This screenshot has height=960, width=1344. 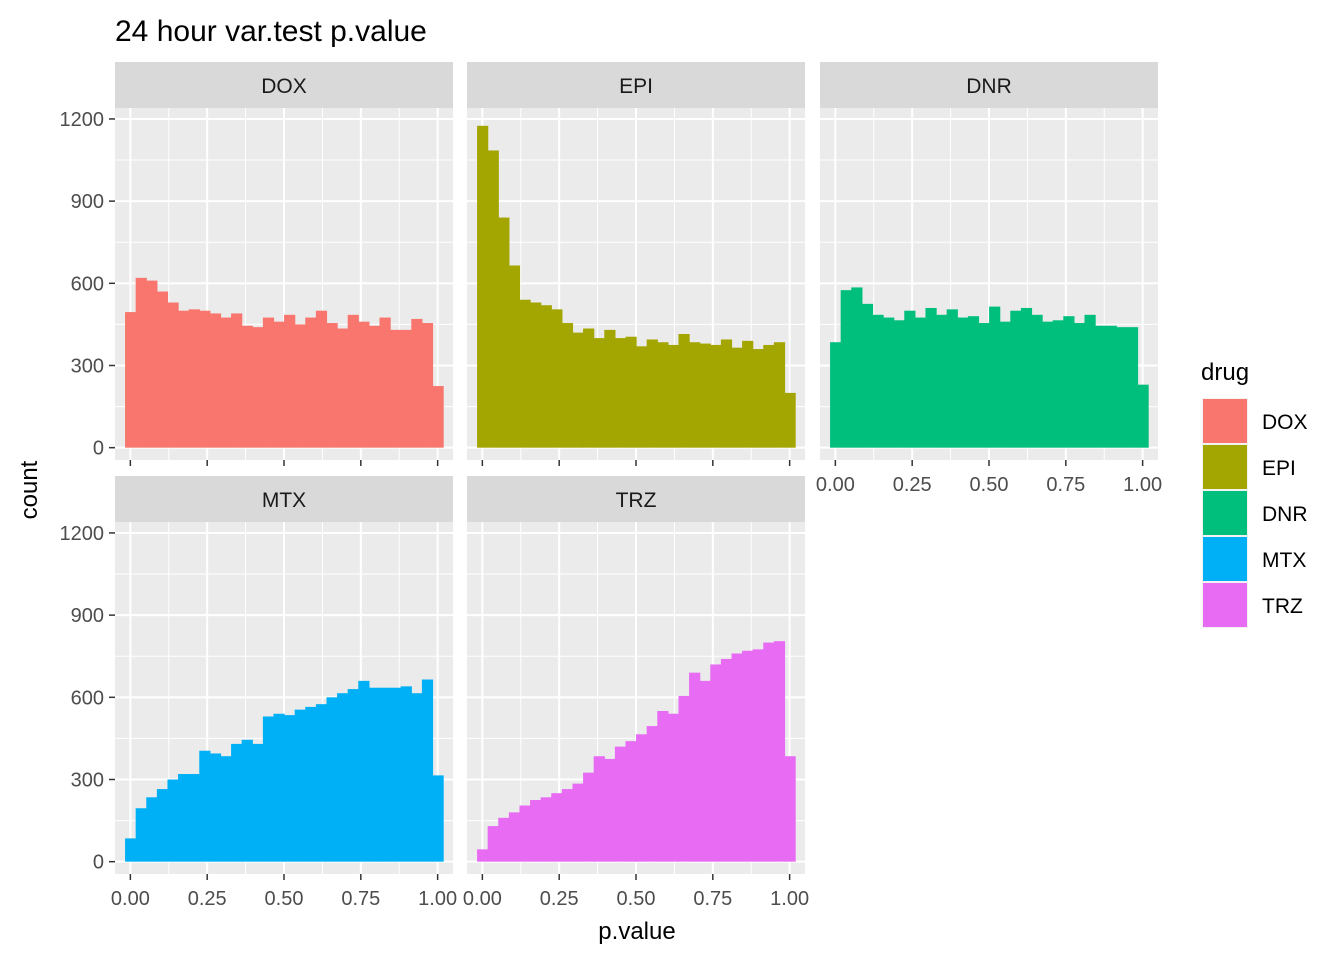 I want to click on legend-swatch-mtx, so click(x=1225, y=559).